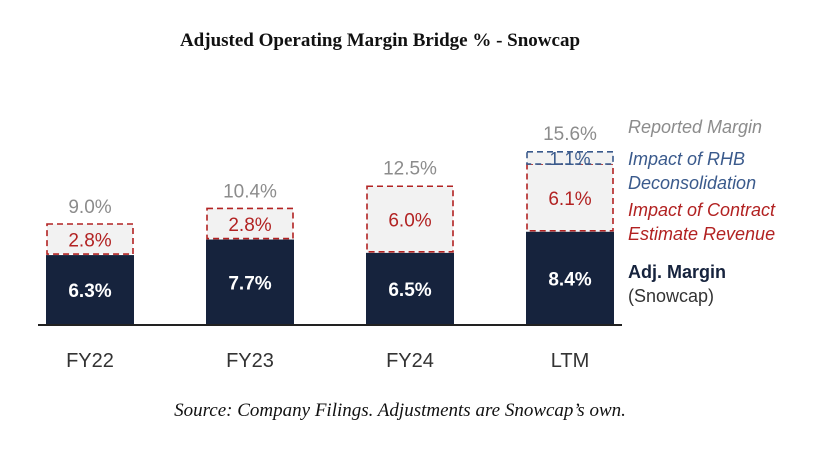 This screenshot has height=461, width=820. What do you see at coordinates (410, 168) in the screenshot?
I see `reported-total-label-fy24: 12.5%` at bounding box center [410, 168].